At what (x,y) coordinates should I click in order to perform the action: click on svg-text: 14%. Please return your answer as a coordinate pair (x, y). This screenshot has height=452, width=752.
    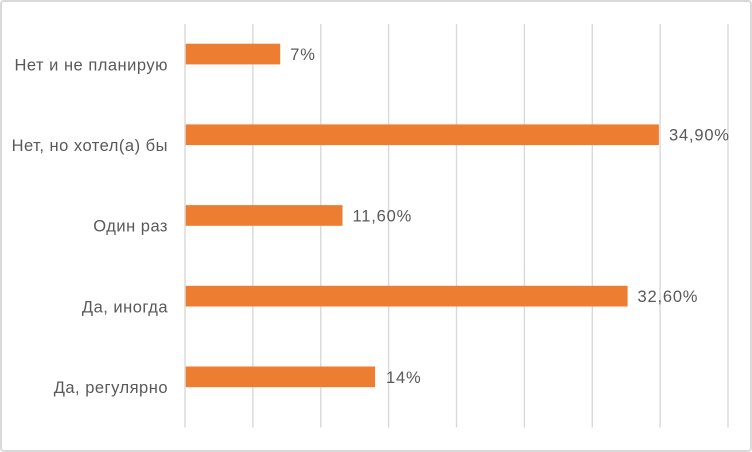
    Looking at the image, I should click on (403, 378).